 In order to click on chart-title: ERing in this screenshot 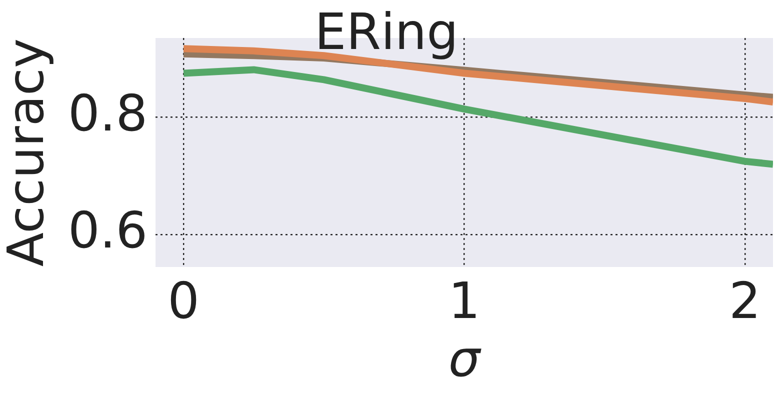, I will do `click(386, 31)`.